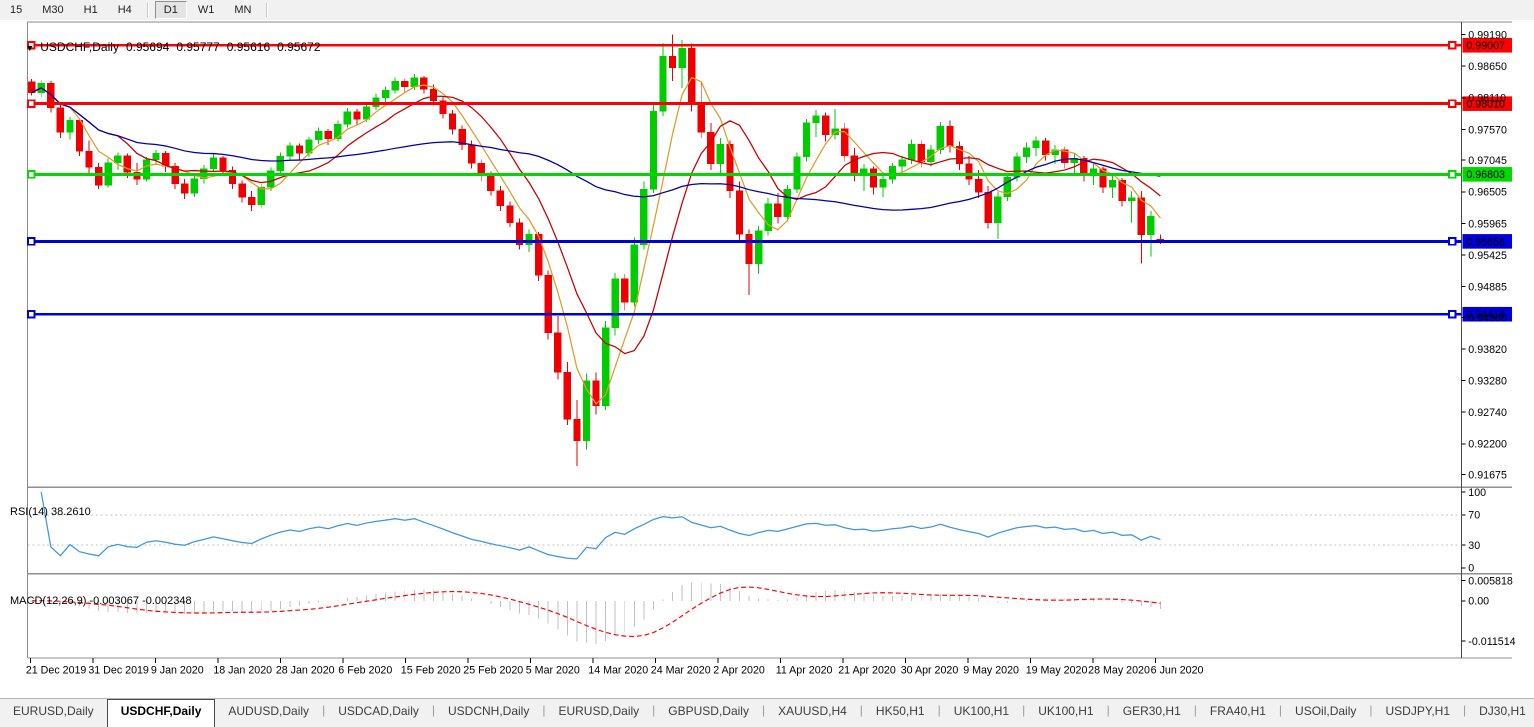  Describe the element at coordinates (30, 48) in the screenshot. I see `chevron-down-icon: ▼` at that location.